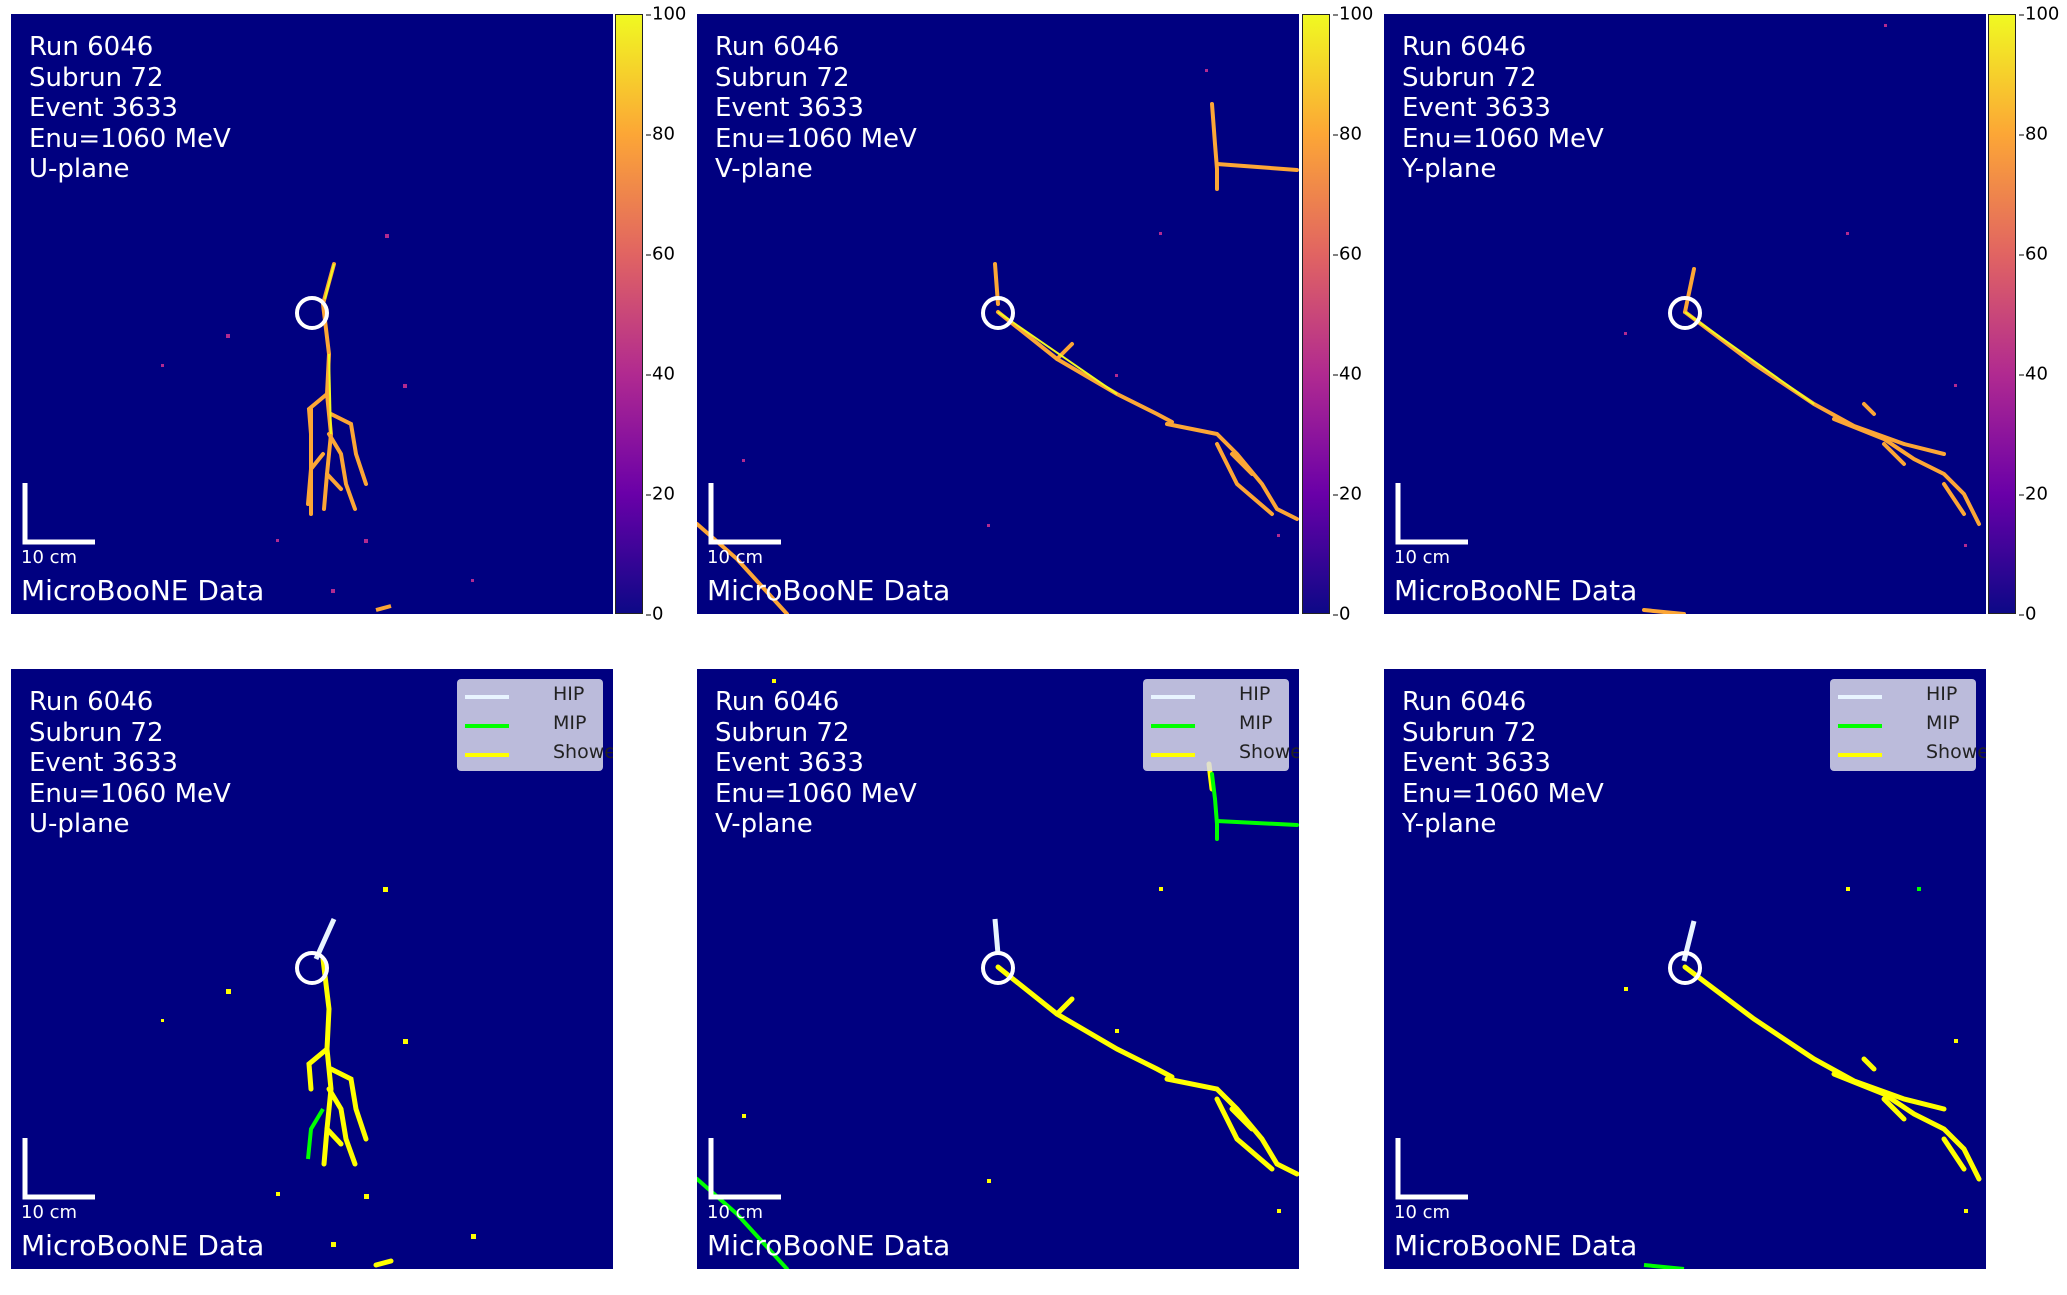  Describe the element at coordinates (1803, 1078) in the screenshot. I see `y-plane-segmentation-tracks` at that location.